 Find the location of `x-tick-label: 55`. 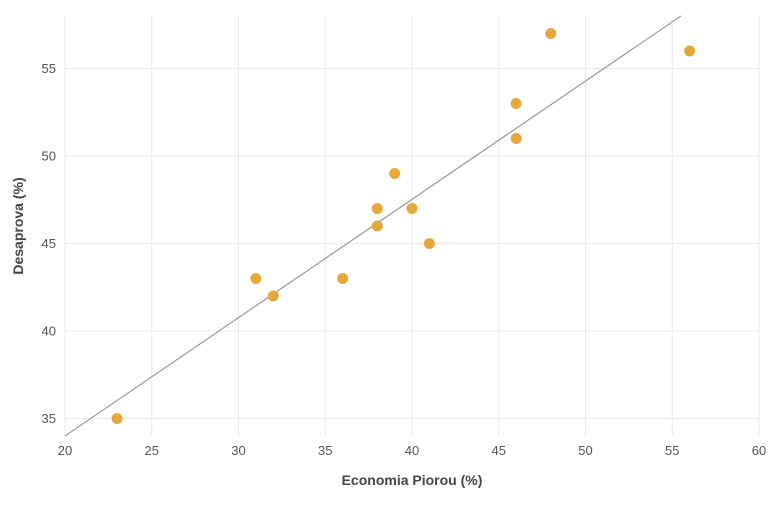

x-tick-label: 55 is located at coordinates (672, 450).